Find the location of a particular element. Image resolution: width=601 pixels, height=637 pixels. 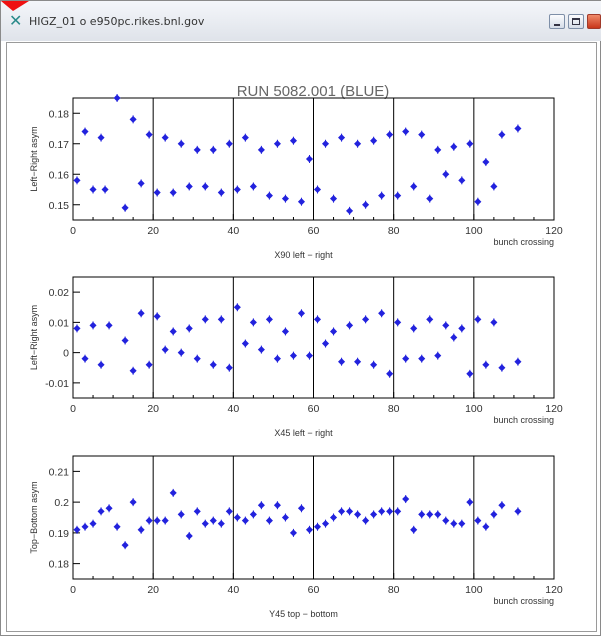

y-tick-label: 0 is located at coordinates (66, 354).